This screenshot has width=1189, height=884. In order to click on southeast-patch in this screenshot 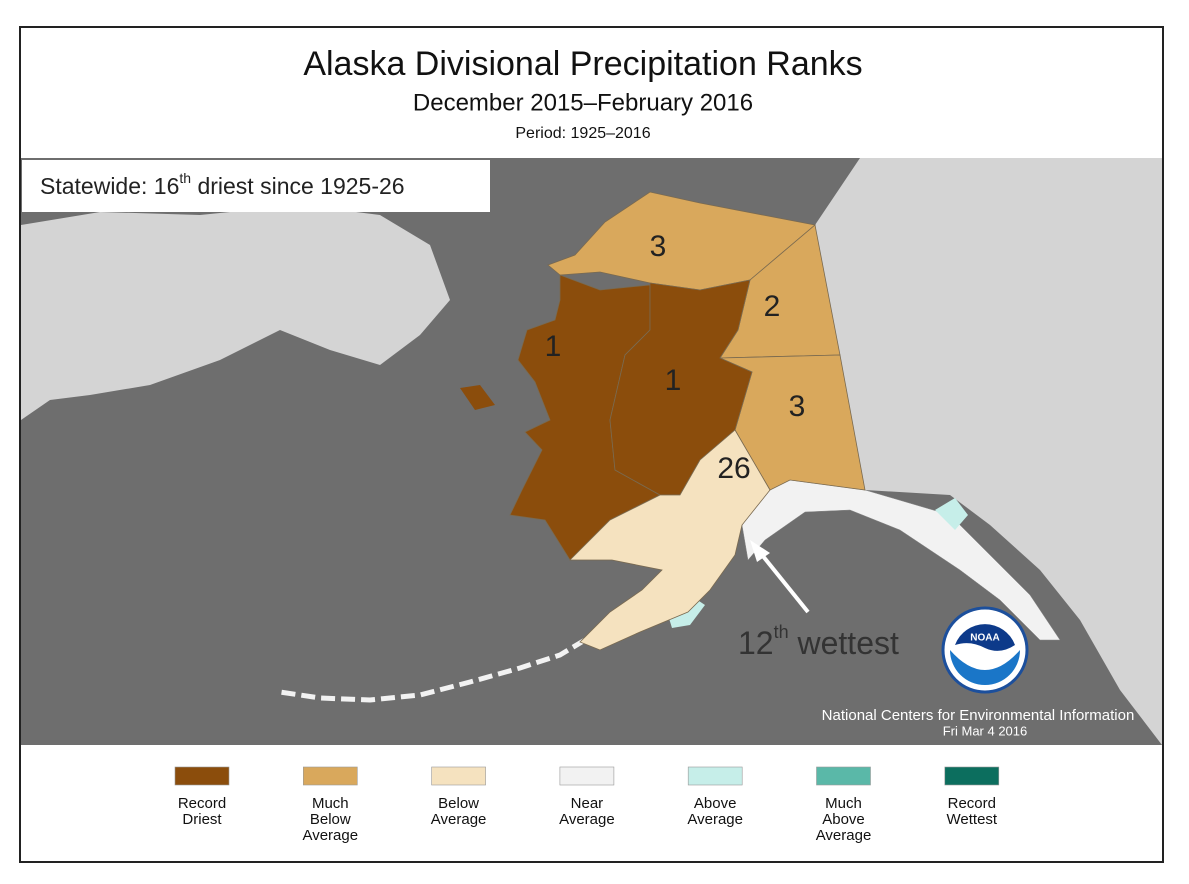, I will do `click(951, 514)`.